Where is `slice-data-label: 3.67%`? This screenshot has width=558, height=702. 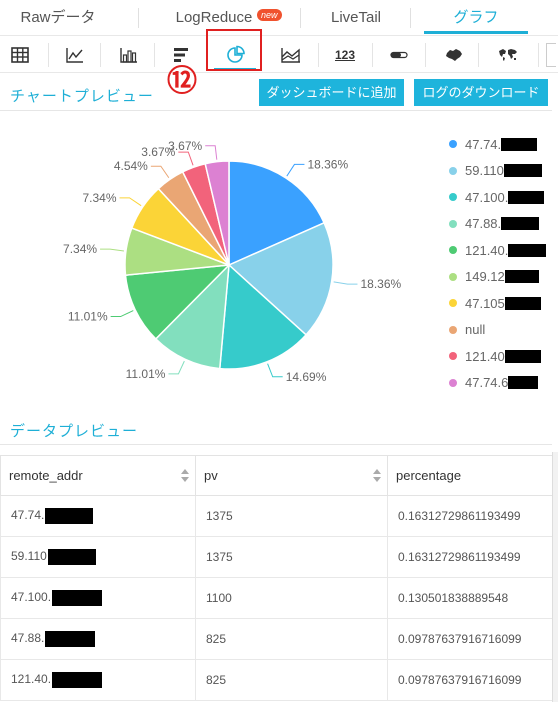 slice-data-label: 3.67% is located at coordinates (185, 146).